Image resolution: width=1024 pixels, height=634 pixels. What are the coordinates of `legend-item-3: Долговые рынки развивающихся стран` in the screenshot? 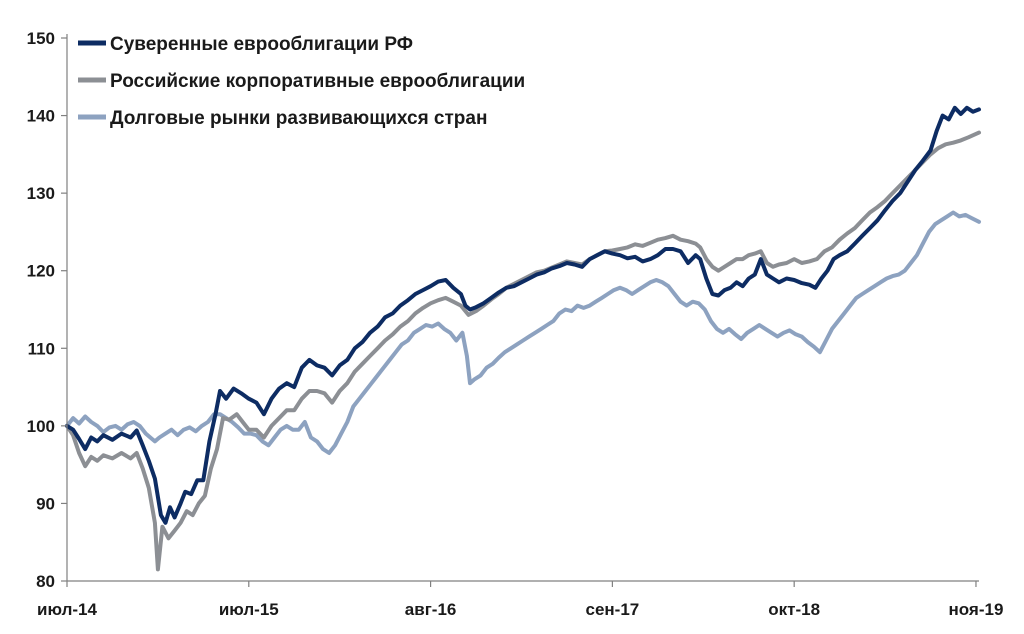 It's located at (282, 118).